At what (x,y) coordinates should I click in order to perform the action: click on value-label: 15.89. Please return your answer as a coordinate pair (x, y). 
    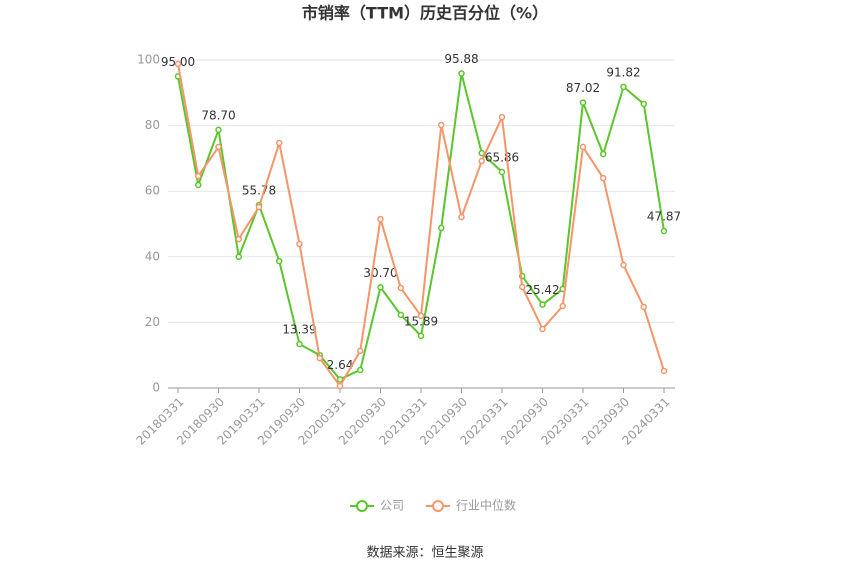
    Looking at the image, I should click on (421, 321).